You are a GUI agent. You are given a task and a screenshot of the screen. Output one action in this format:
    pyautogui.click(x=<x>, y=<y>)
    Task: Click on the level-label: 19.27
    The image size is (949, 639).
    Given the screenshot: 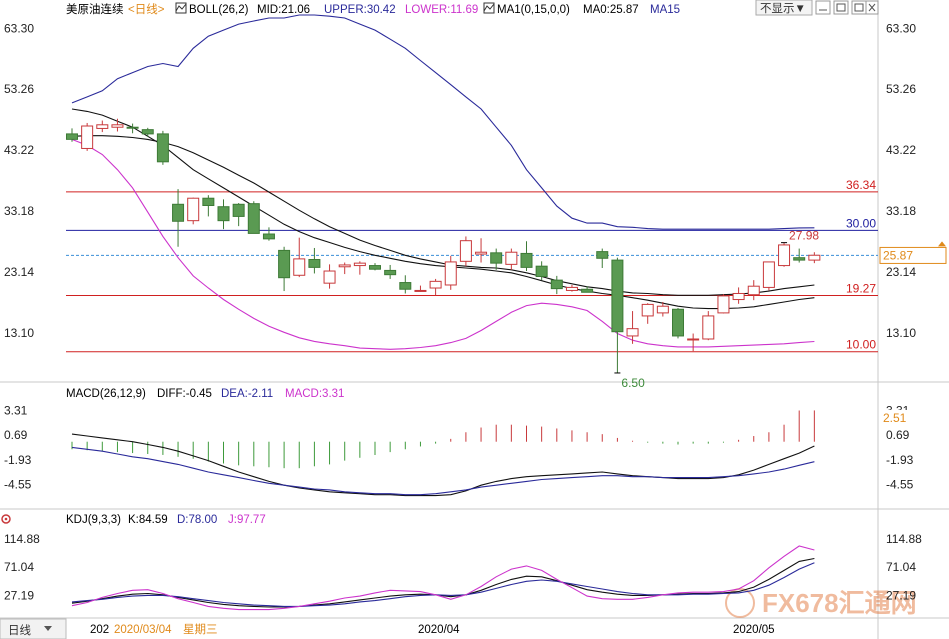 What is the action you would take?
    pyautogui.click(x=861, y=288)
    